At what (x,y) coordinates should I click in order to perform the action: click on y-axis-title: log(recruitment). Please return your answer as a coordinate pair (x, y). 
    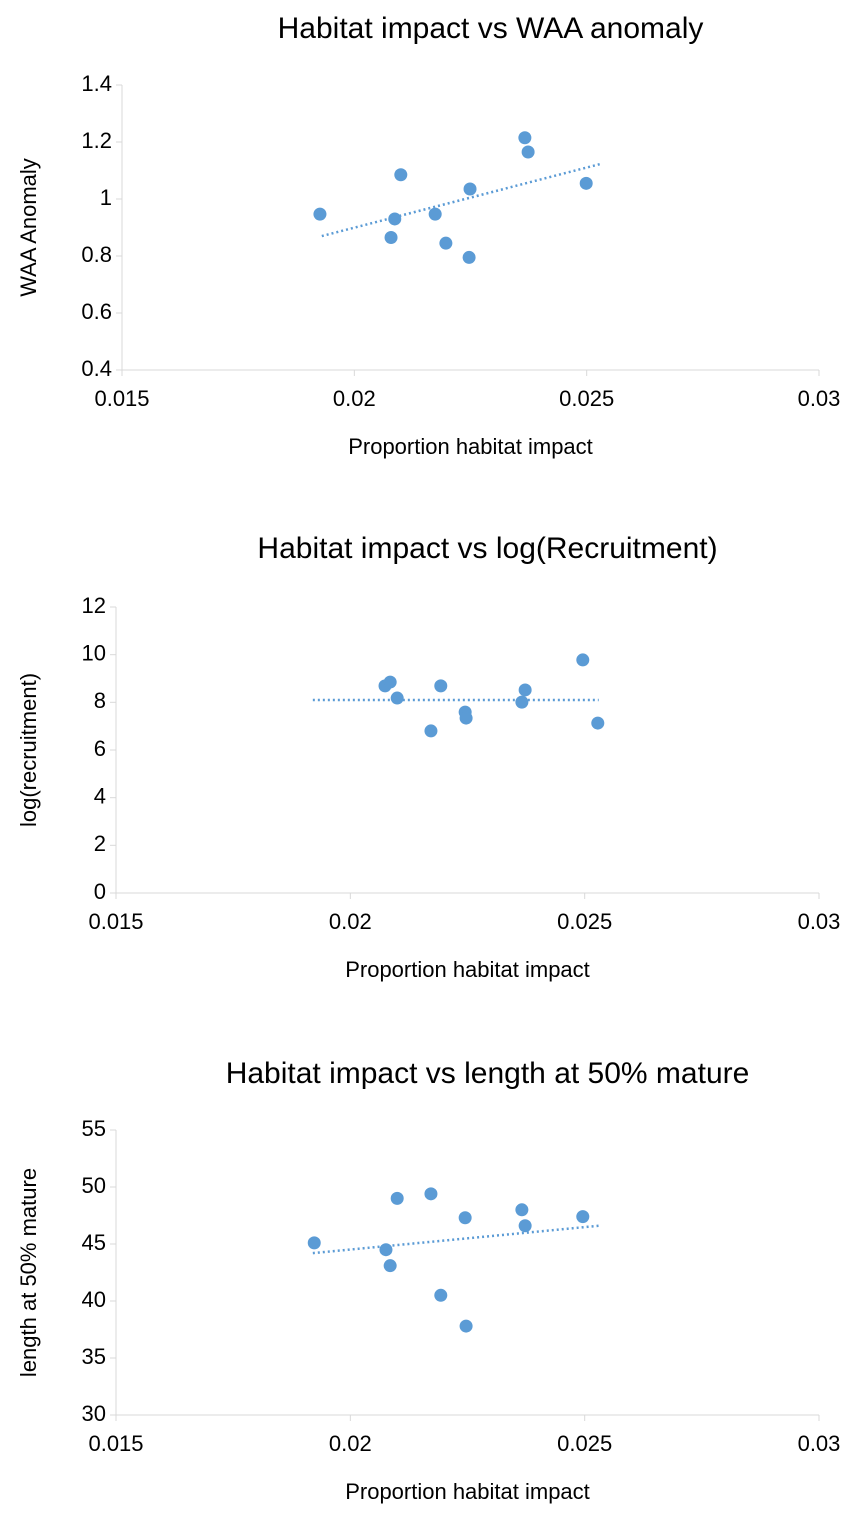
    Looking at the image, I should click on (28, 750).